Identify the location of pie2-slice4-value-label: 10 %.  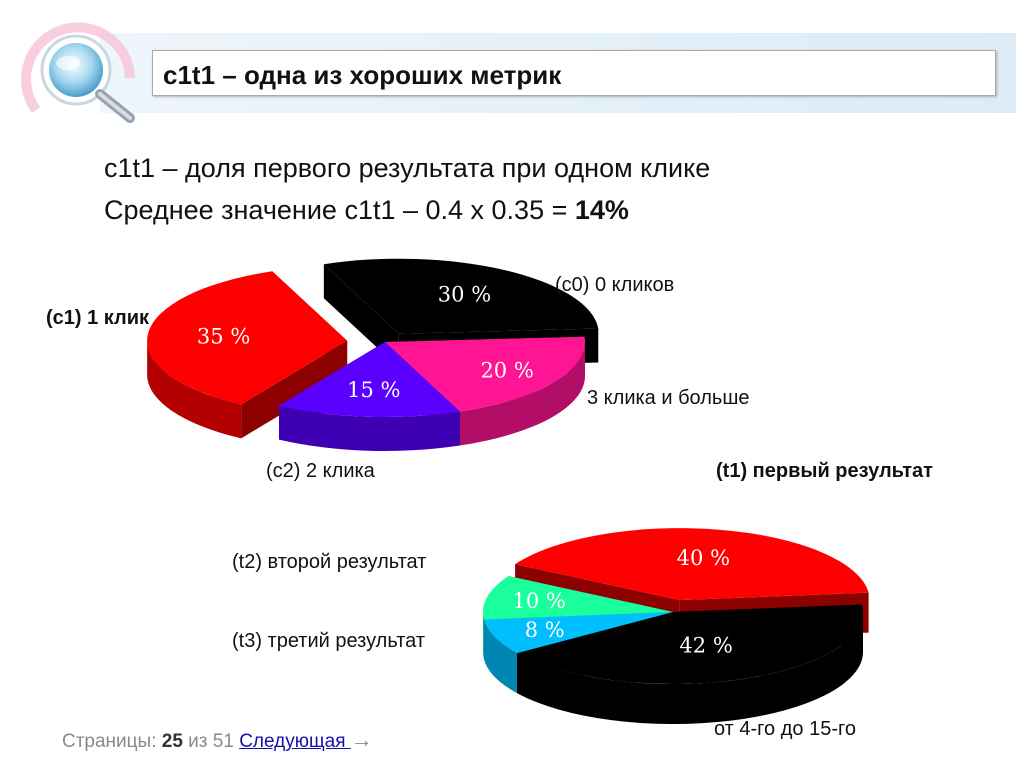
(539, 601).